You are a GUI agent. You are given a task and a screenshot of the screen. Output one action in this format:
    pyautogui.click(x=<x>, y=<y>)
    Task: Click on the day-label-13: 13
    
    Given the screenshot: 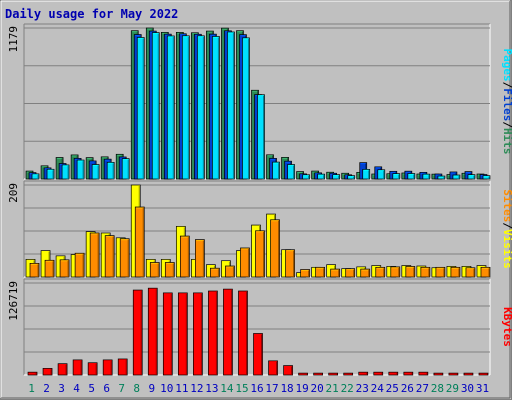 What is the action you would take?
    pyautogui.click(x=211, y=388)
    